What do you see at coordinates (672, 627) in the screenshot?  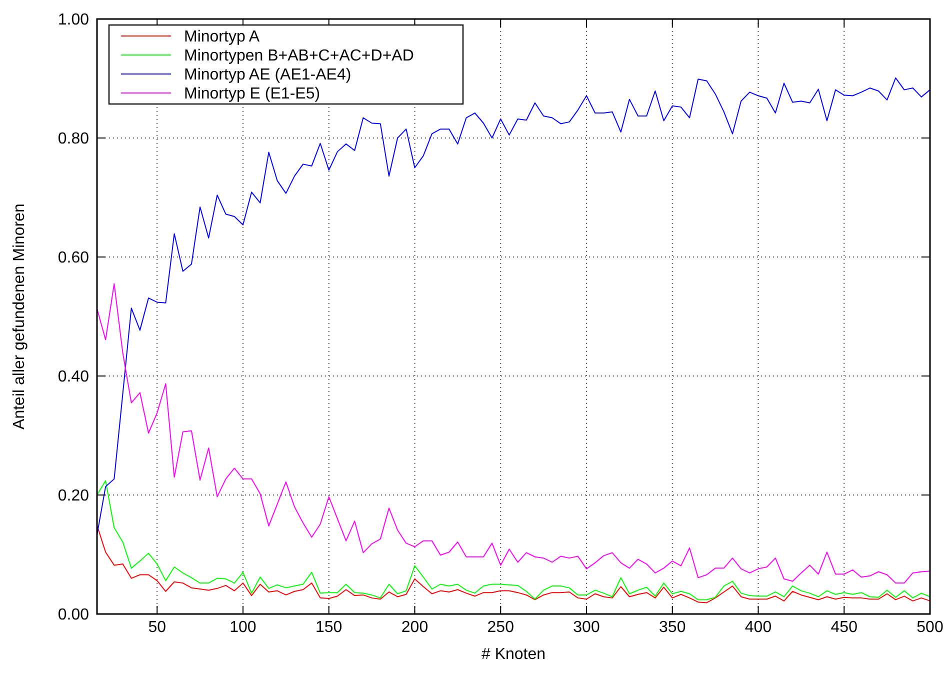 I see `x-tick-label: 350` at bounding box center [672, 627].